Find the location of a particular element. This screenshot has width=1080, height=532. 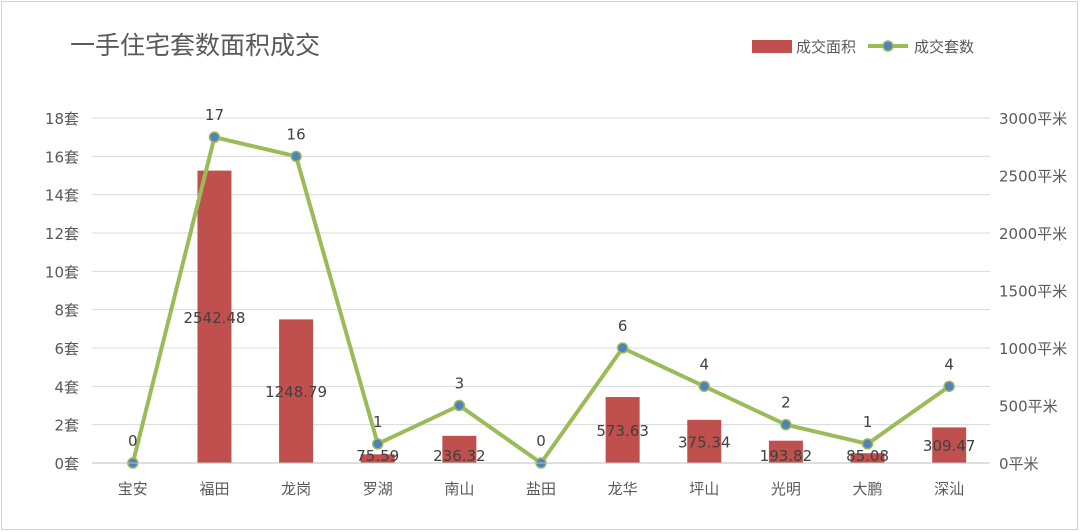

bar-value-label: 85.08 is located at coordinates (867, 456).